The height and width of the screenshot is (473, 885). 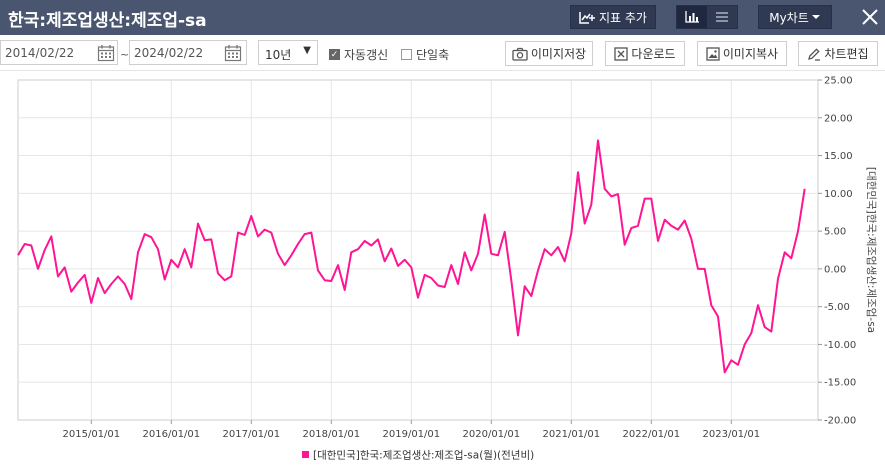 What do you see at coordinates (652, 434) in the screenshot?
I see `x-tick-label: 2022/01/01` at bounding box center [652, 434].